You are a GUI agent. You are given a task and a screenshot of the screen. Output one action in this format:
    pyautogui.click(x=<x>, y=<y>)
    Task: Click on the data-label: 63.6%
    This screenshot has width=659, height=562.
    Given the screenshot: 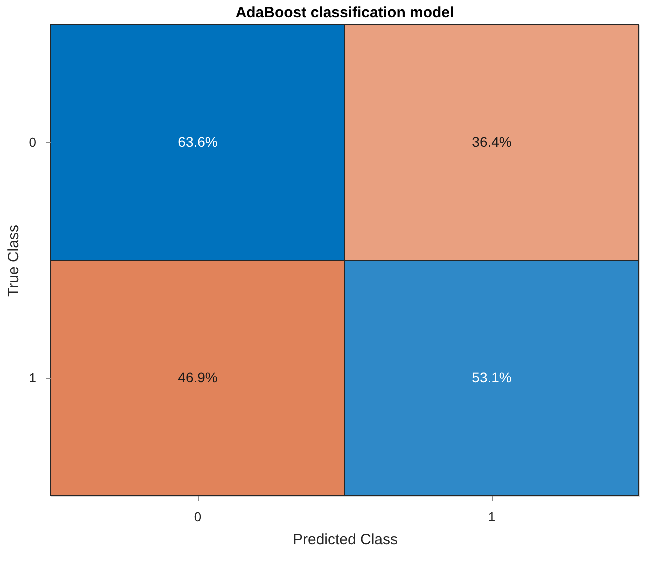 What is the action you would take?
    pyautogui.click(x=198, y=142)
    